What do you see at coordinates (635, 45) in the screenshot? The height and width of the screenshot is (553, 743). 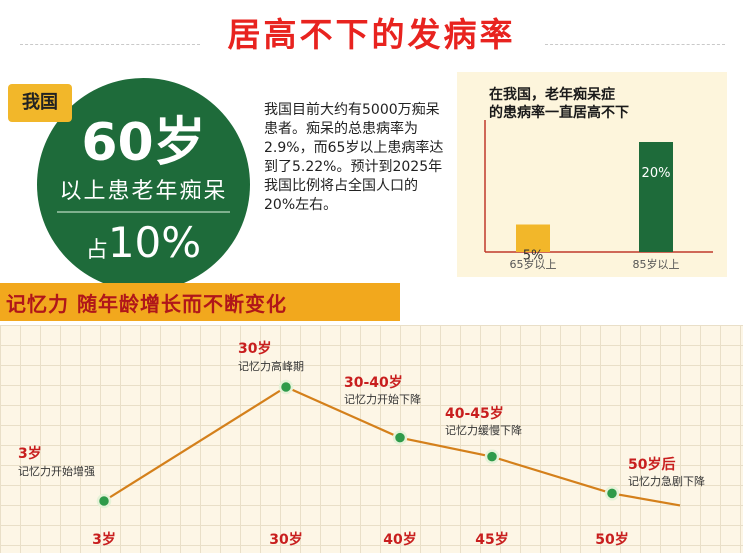 I see `title-divider-right` at bounding box center [635, 45].